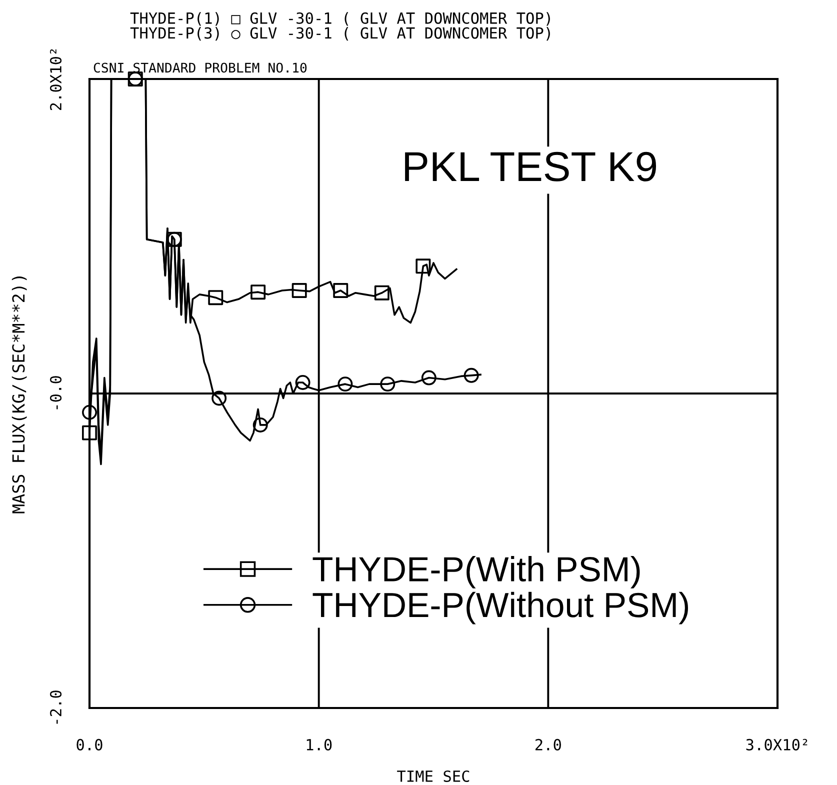 This screenshot has height=785, width=837. What do you see at coordinates (56, 79) in the screenshot?
I see `y-tick-label: 2.0X10²` at bounding box center [56, 79].